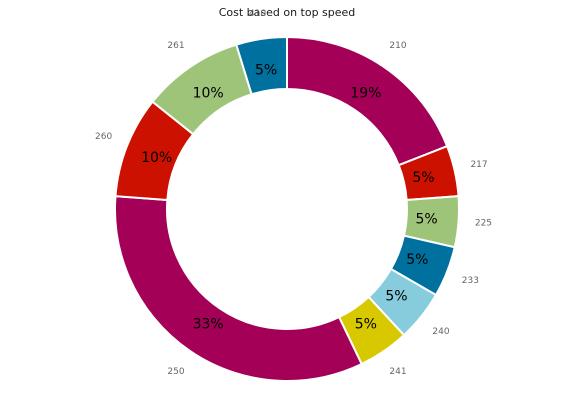 This screenshot has width=572, height=408. Describe the element at coordinates (266, 71) in the screenshot. I see `percent-label-410: 5%` at that location.